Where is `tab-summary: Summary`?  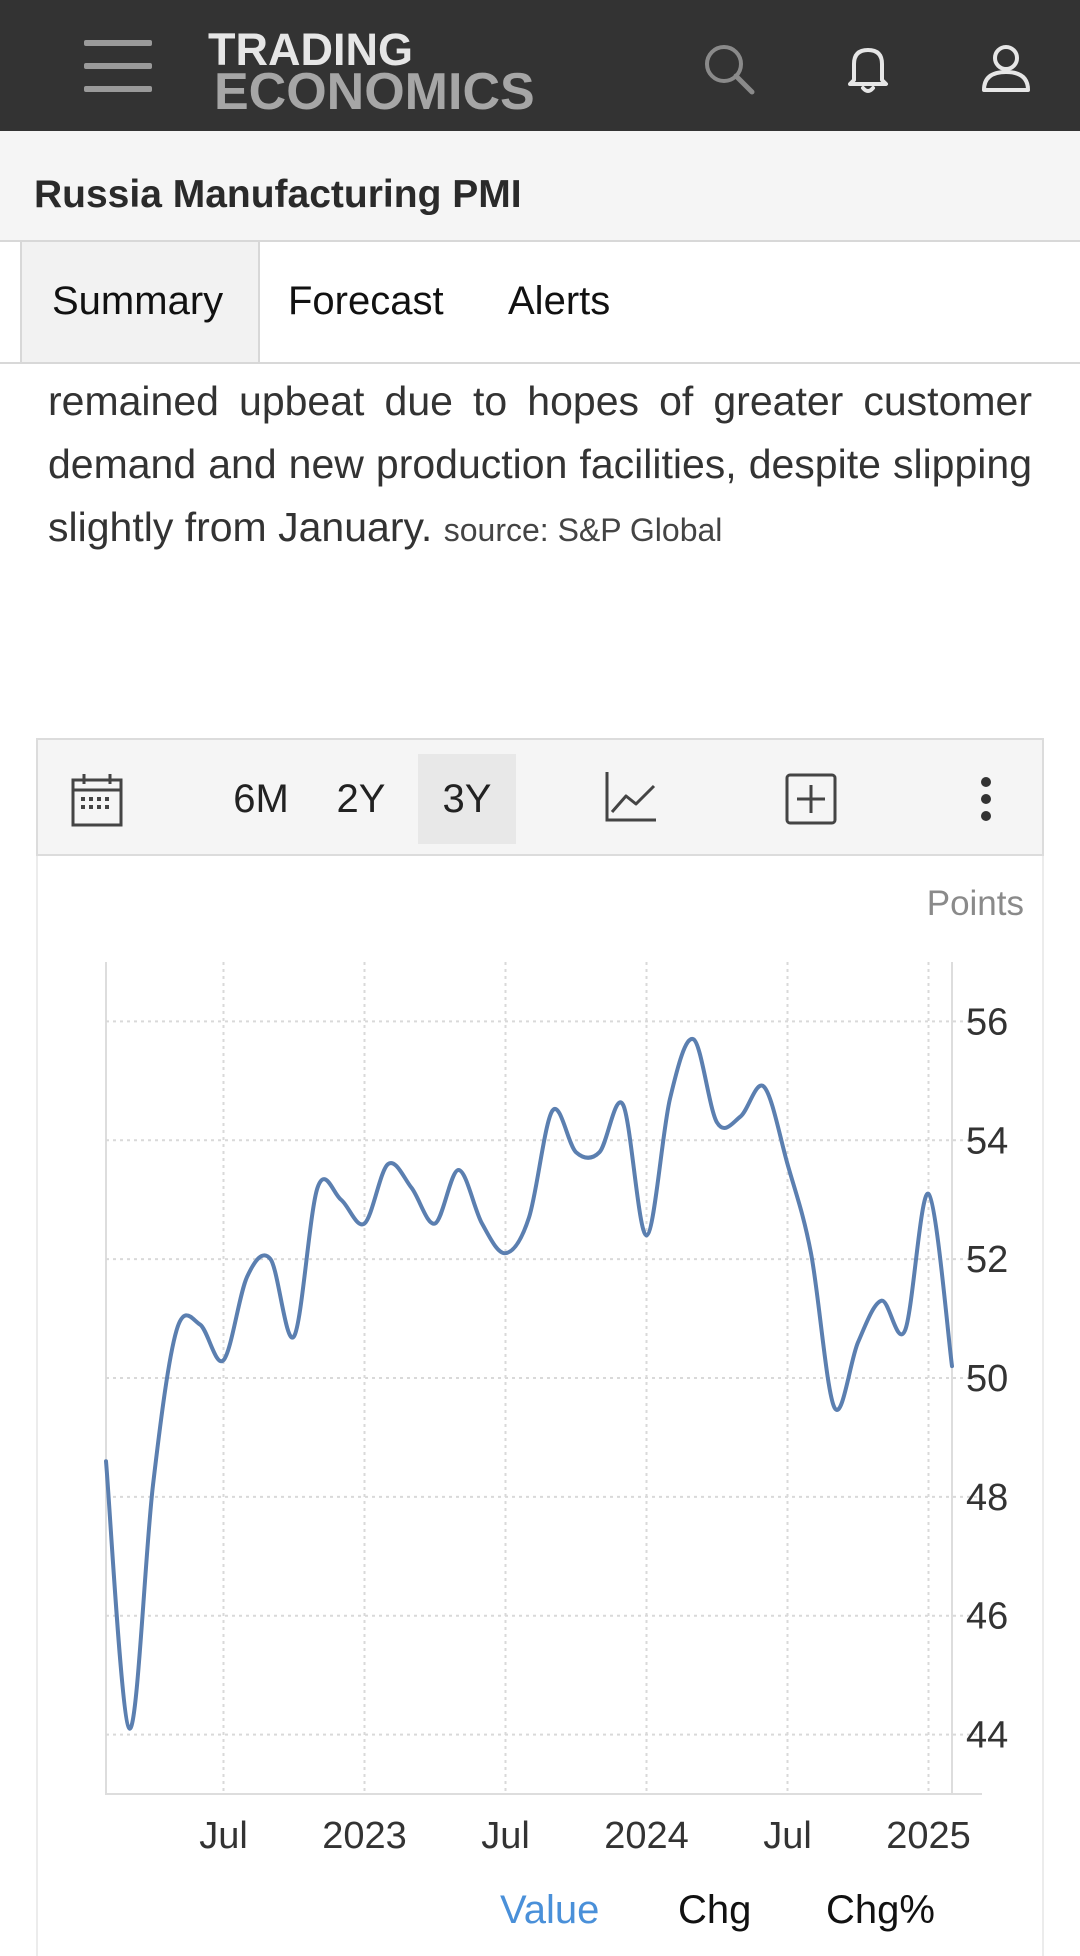 tab-summary: Summary is located at coordinates (140, 302).